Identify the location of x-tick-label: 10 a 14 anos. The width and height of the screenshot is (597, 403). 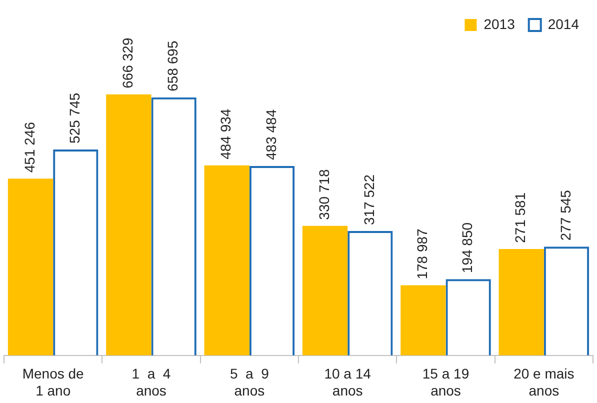
(348, 382).